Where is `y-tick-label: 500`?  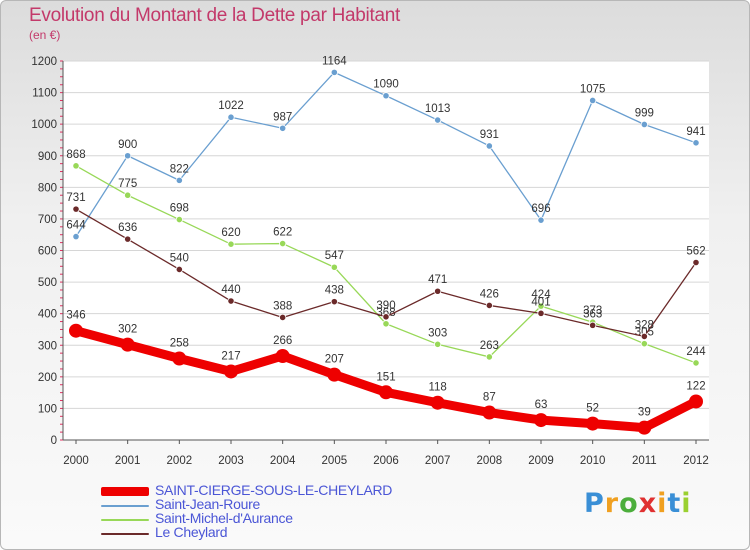 y-tick-label: 500 is located at coordinates (47, 283).